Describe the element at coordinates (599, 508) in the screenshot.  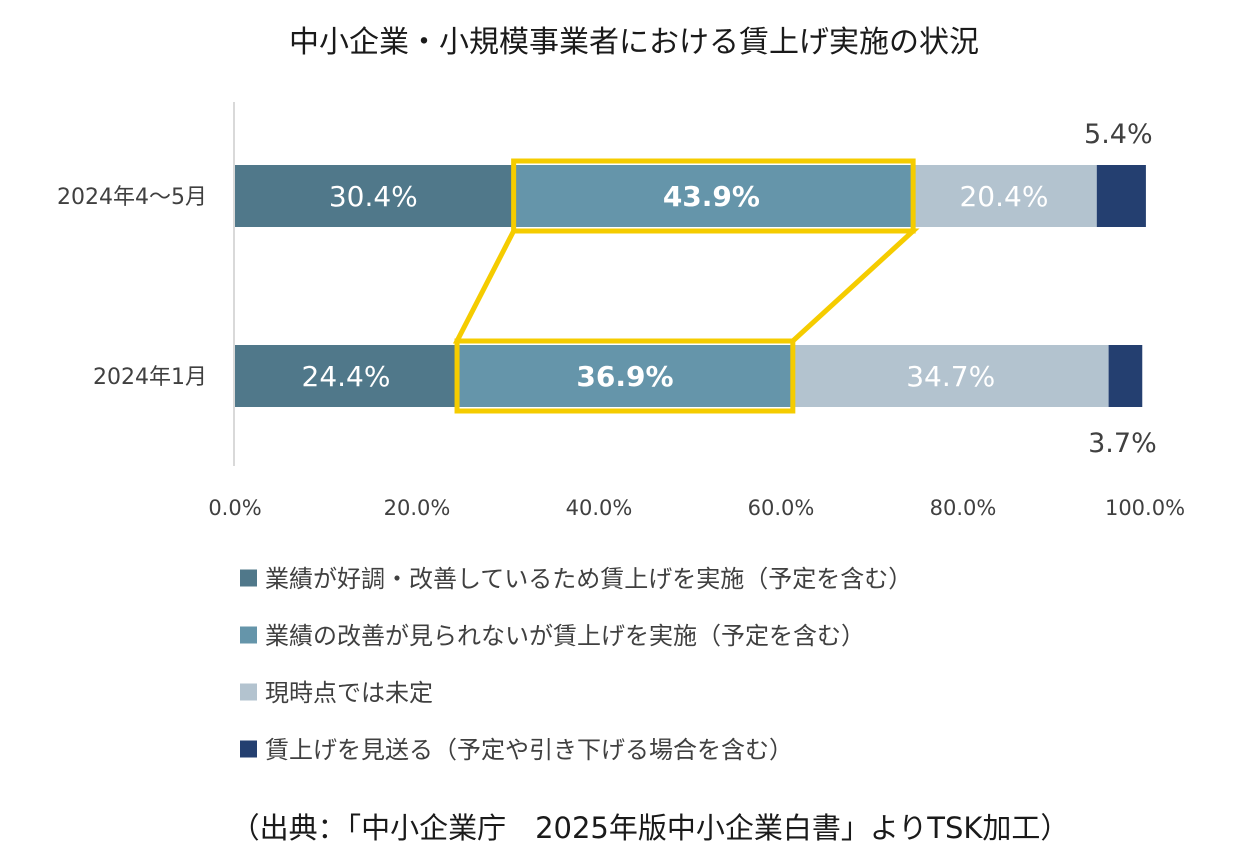
I see `x-tick-label: 40.0%` at that location.